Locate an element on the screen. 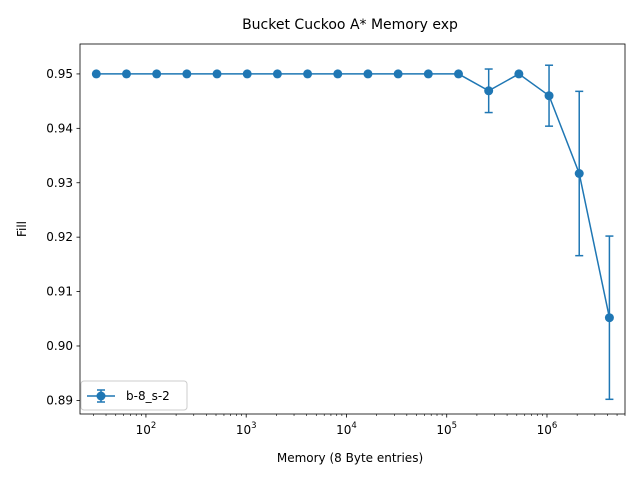 The image size is (640, 480). x-tick-label: 10⁵ is located at coordinates (446, 429).